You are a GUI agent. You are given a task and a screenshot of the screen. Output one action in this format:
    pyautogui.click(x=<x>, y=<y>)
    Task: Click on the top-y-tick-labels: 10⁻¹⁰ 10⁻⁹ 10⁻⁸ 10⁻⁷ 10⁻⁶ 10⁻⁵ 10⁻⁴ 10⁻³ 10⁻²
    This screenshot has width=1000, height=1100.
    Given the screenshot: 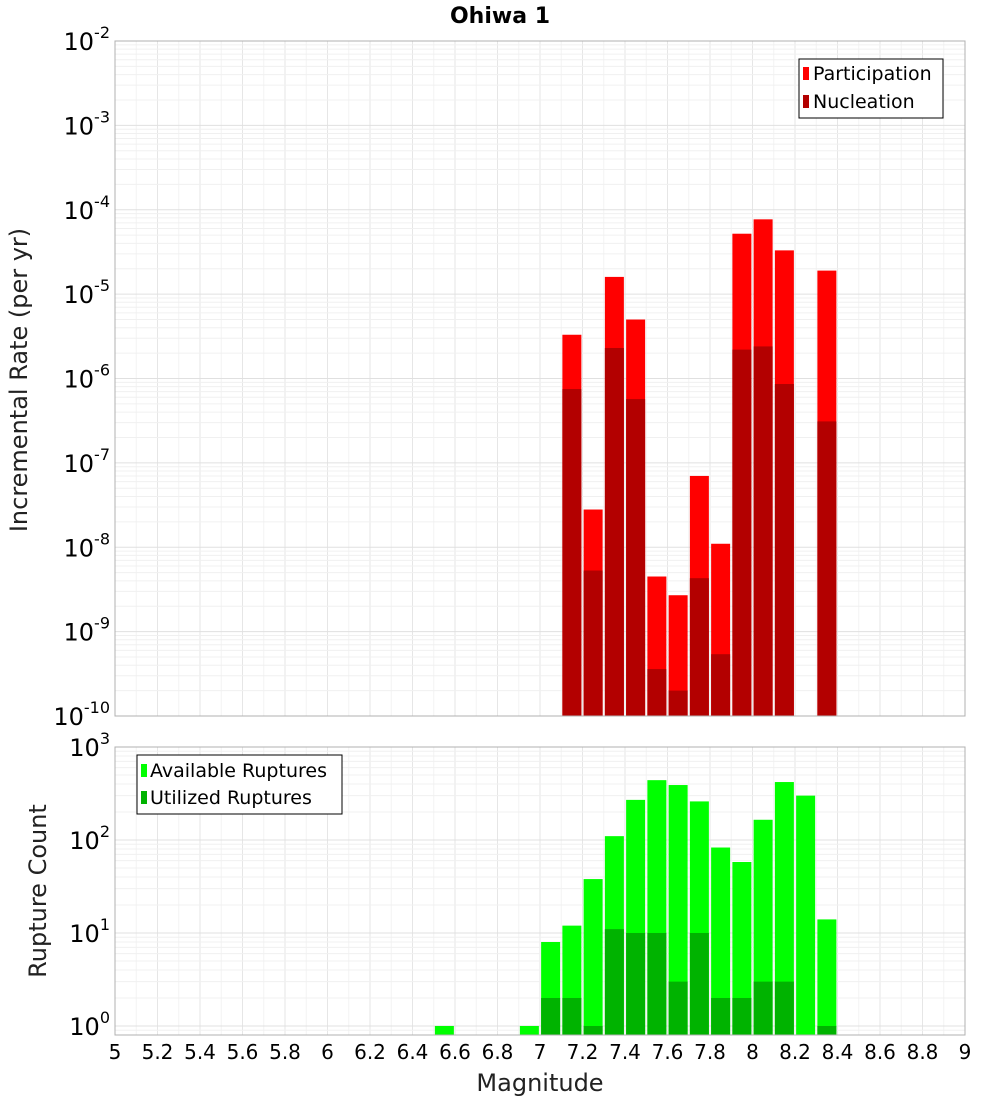 What is the action you would take?
    pyautogui.click(x=81, y=377)
    